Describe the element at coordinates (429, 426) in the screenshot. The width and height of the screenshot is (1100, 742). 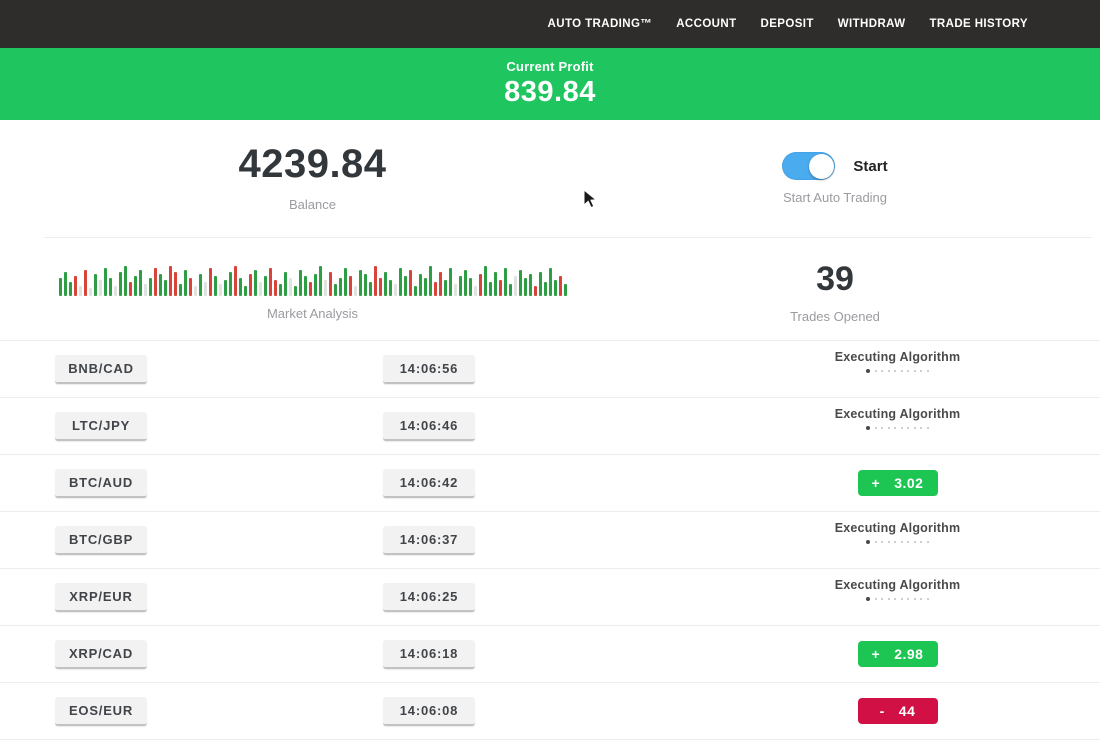
I see `time-pill: 14:06:46` at that location.